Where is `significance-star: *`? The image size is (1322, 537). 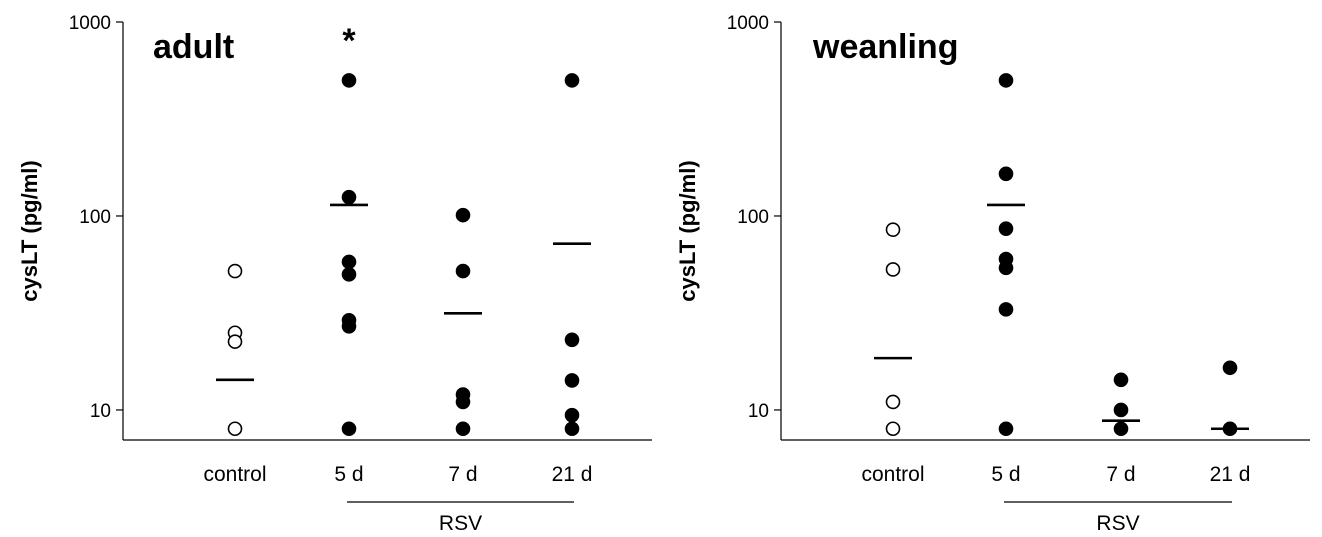
significance-star: * is located at coordinates (349, 41).